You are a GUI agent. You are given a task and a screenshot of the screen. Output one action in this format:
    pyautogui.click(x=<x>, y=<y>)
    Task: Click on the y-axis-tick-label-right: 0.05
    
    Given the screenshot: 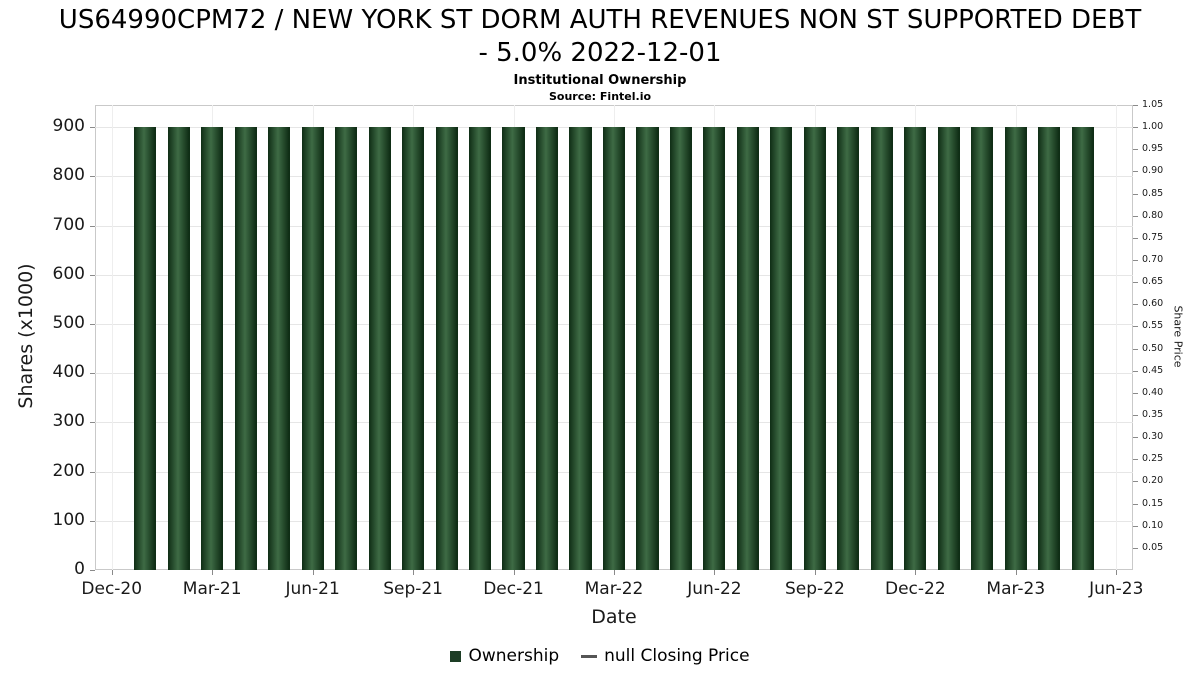 What is the action you would take?
    pyautogui.click(x=1153, y=547)
    